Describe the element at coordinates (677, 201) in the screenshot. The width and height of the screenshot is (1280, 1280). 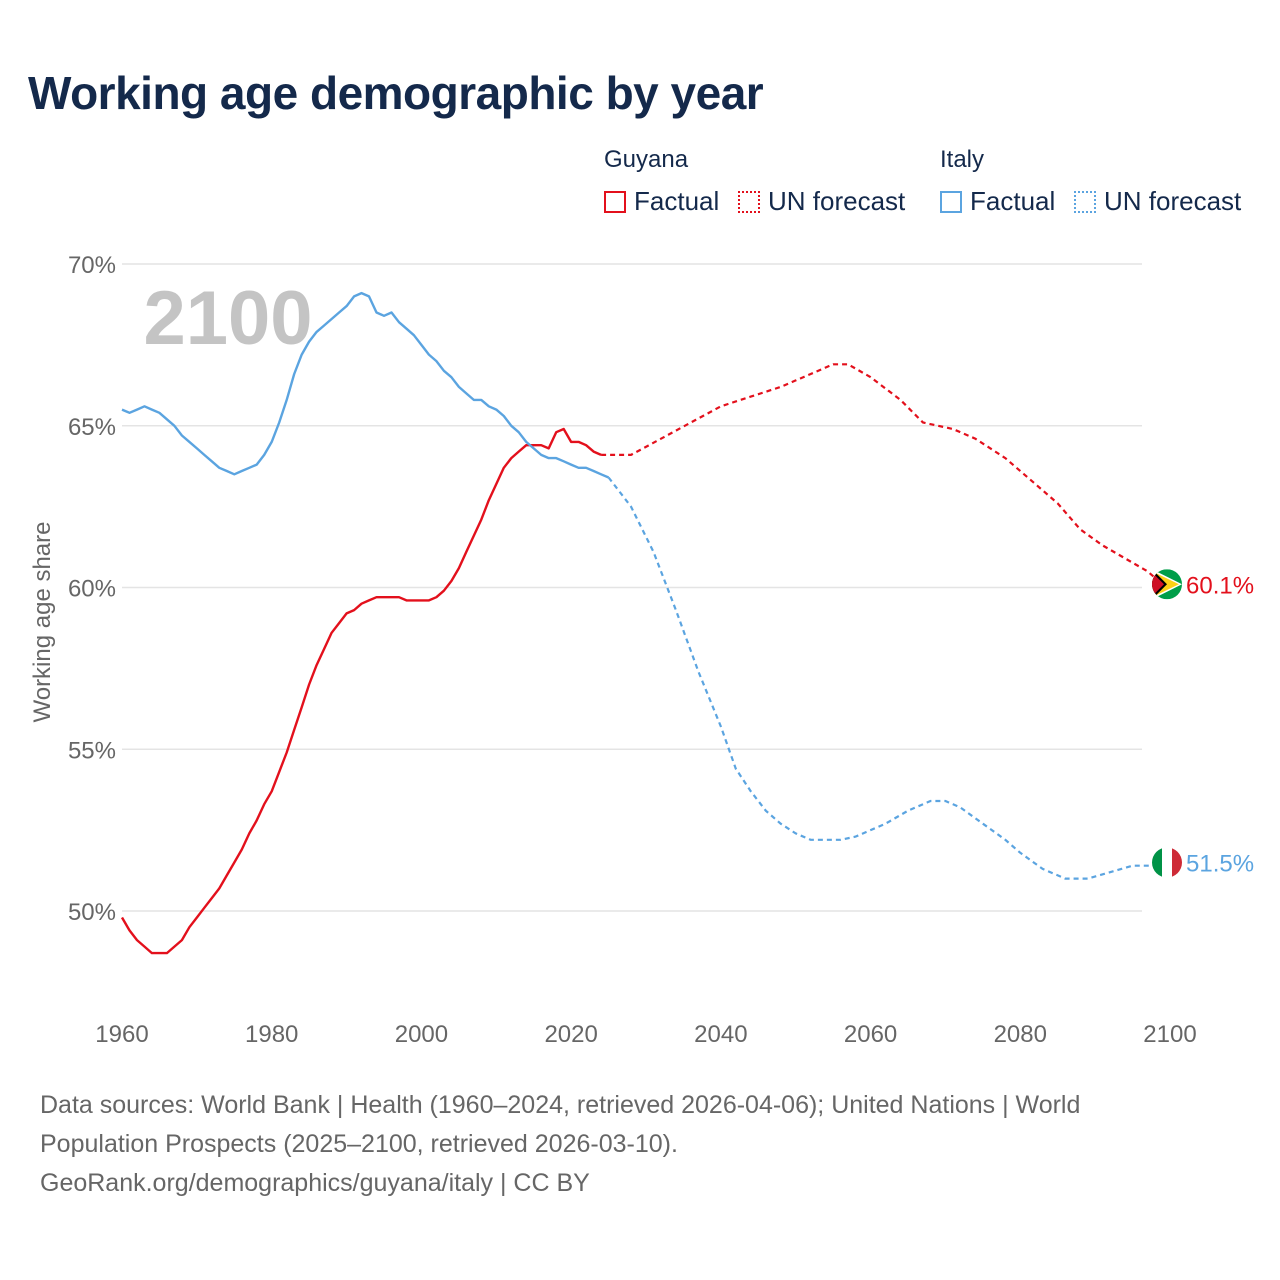
I see `legend-guyana-factual-label: Factual` at that location.